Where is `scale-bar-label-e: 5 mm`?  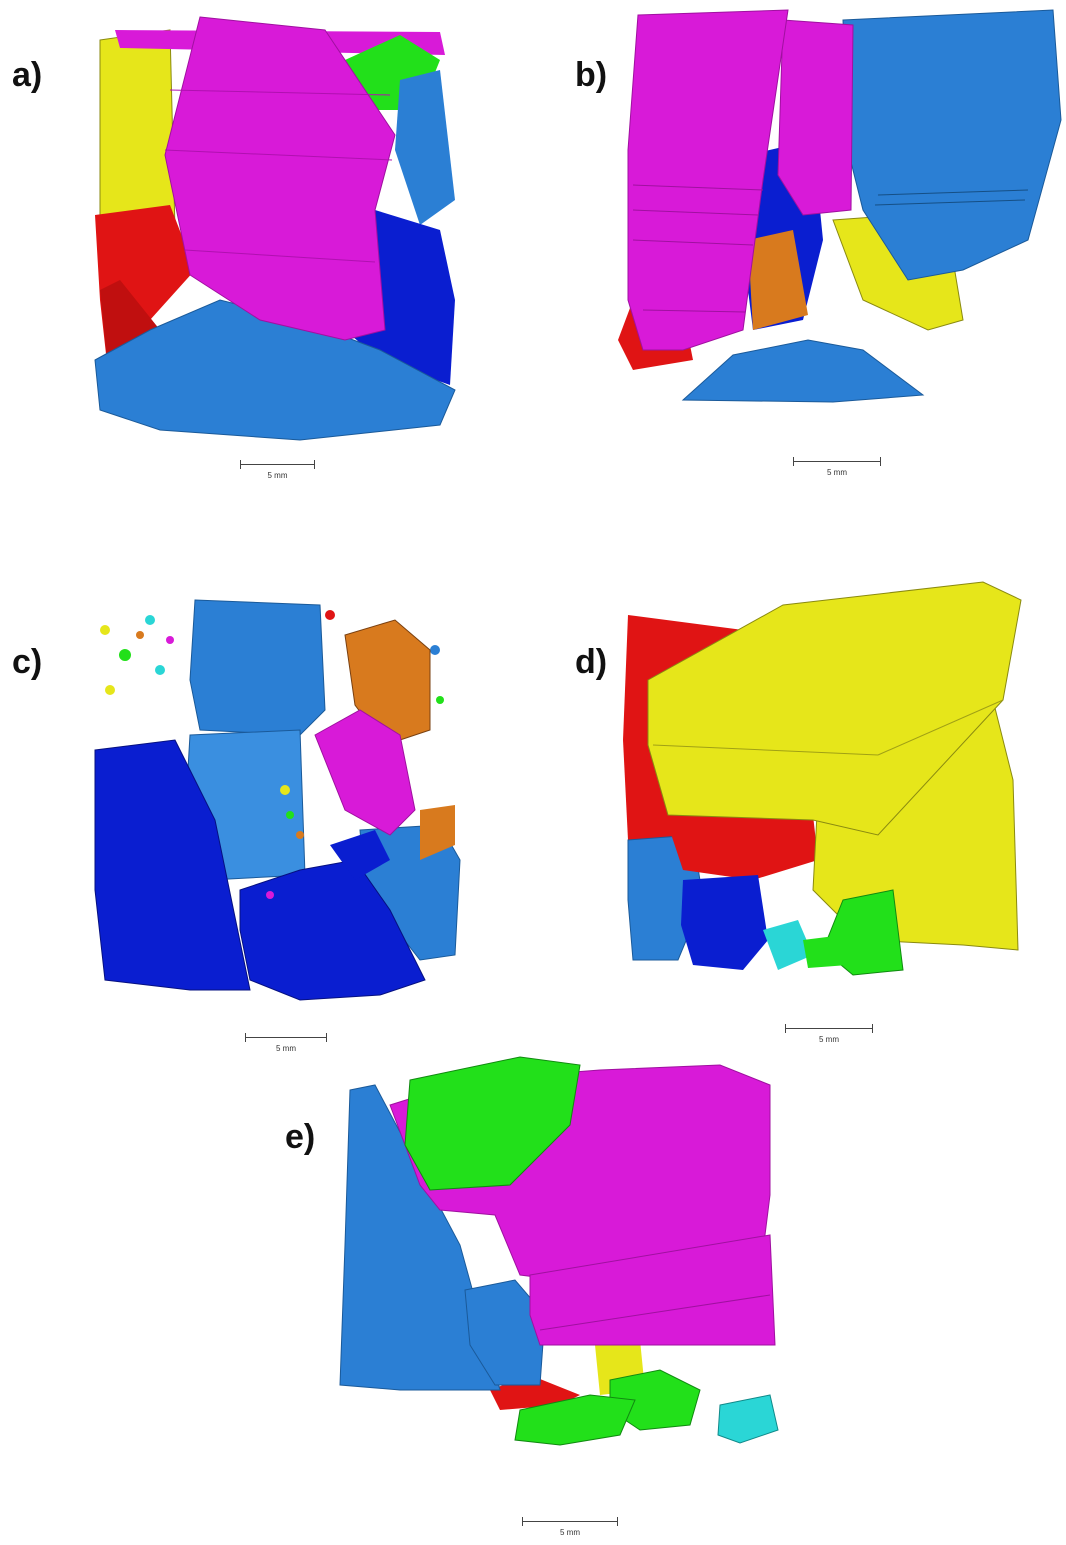
scale-bar-label-e: 5 mm is located at coordinates (570, 1532).